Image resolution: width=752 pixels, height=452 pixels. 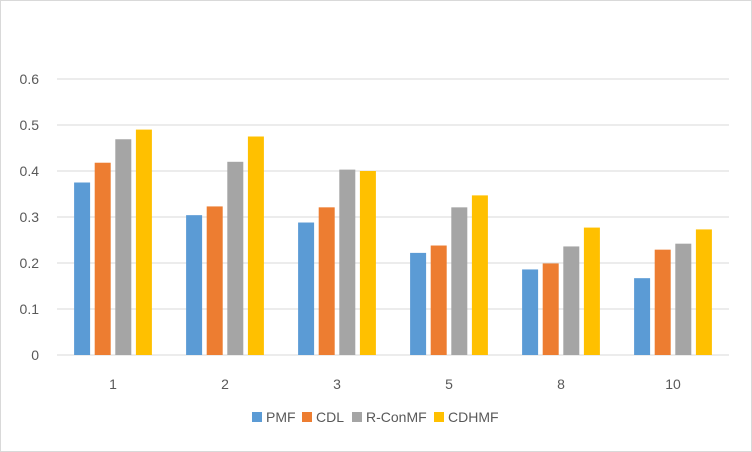 I want to click on x-tick-label: 2, so click(x=225, y=384).